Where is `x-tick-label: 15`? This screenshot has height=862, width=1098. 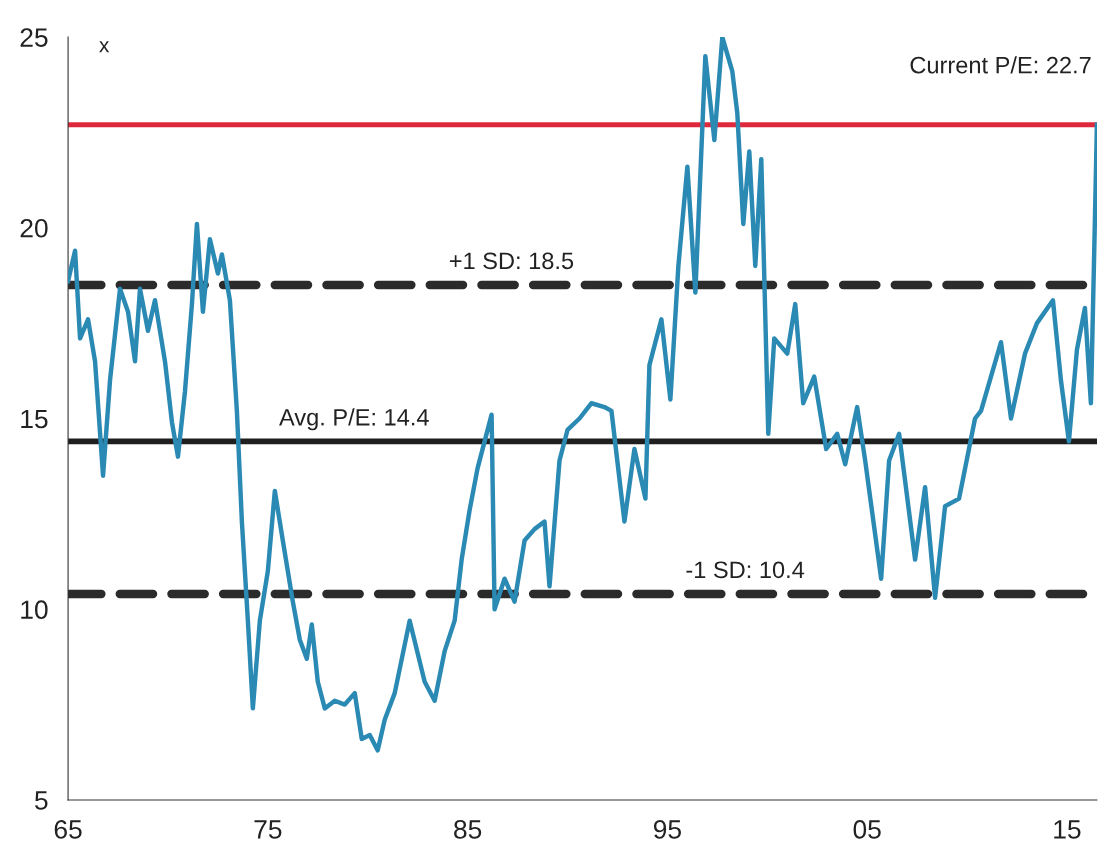
x-tick-label: 15 is located at coordinates (1067, 829).